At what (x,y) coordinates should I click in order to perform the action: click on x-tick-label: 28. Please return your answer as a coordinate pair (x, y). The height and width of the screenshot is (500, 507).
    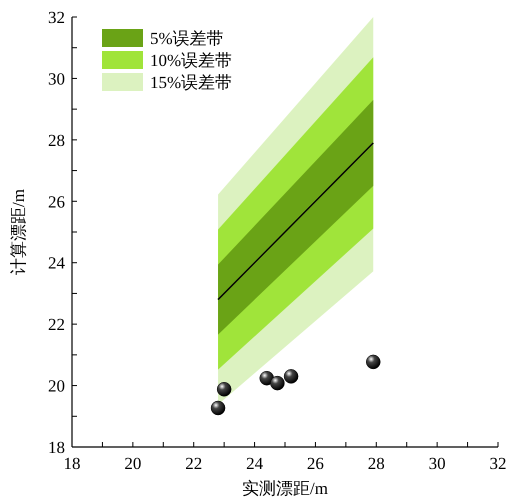
    Looking at the image, I should click on (376, 463).